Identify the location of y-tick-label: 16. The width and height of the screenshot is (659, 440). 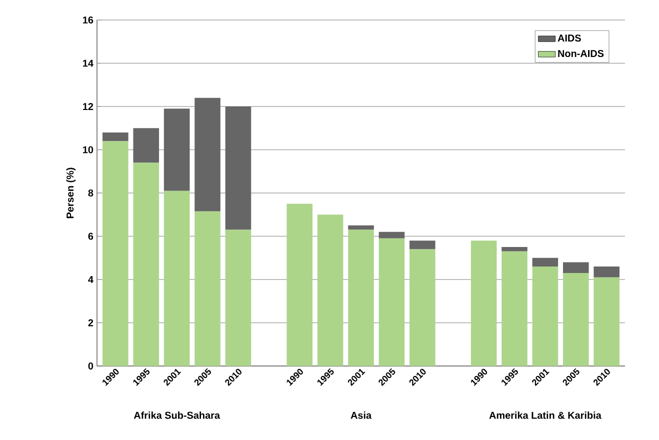
(88, 20).